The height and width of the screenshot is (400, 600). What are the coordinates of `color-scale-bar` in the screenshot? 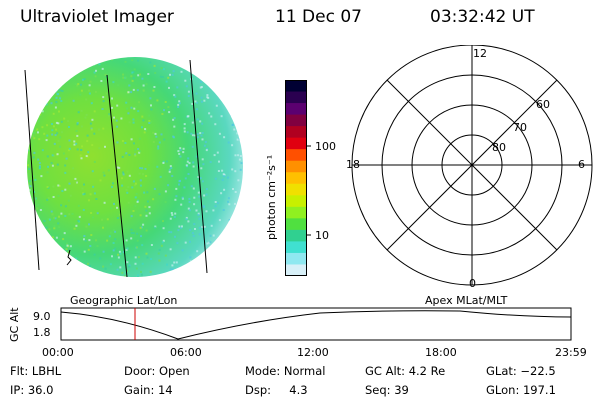 It's located at (296, 178).